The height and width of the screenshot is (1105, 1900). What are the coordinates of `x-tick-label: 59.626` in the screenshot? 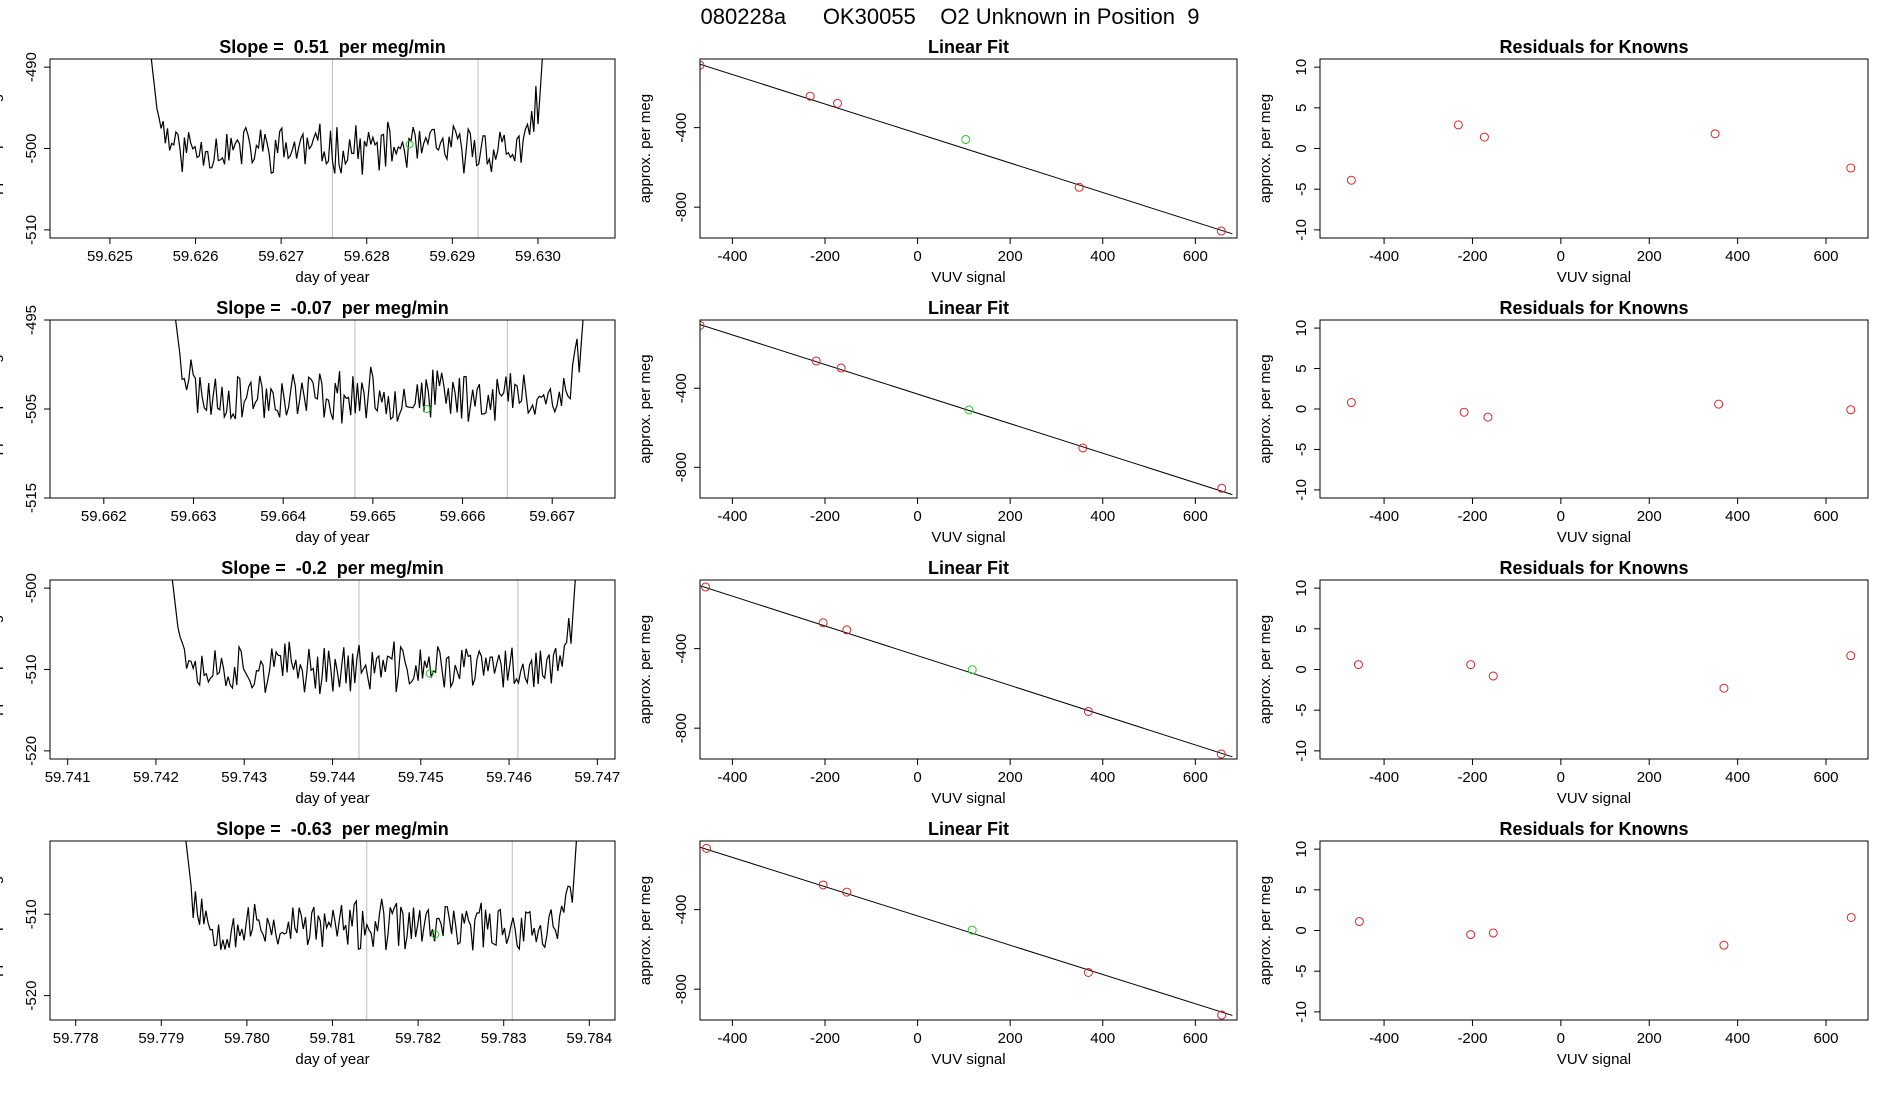 It's located at (196, 256).